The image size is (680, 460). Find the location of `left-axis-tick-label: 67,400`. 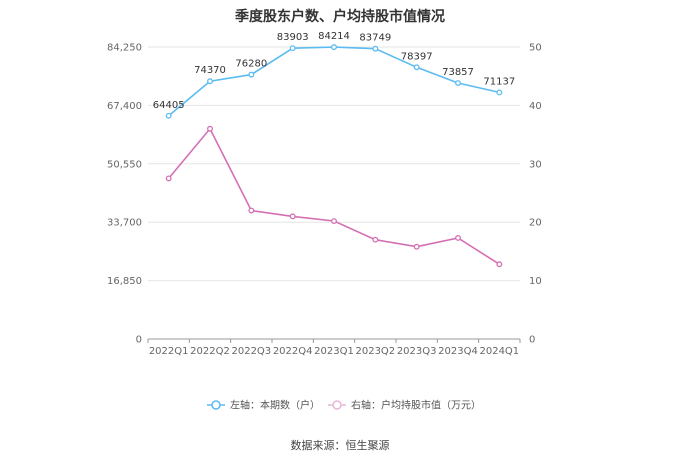

left-axis-tick-label: 67,400 is located at coordinates (124, 106).